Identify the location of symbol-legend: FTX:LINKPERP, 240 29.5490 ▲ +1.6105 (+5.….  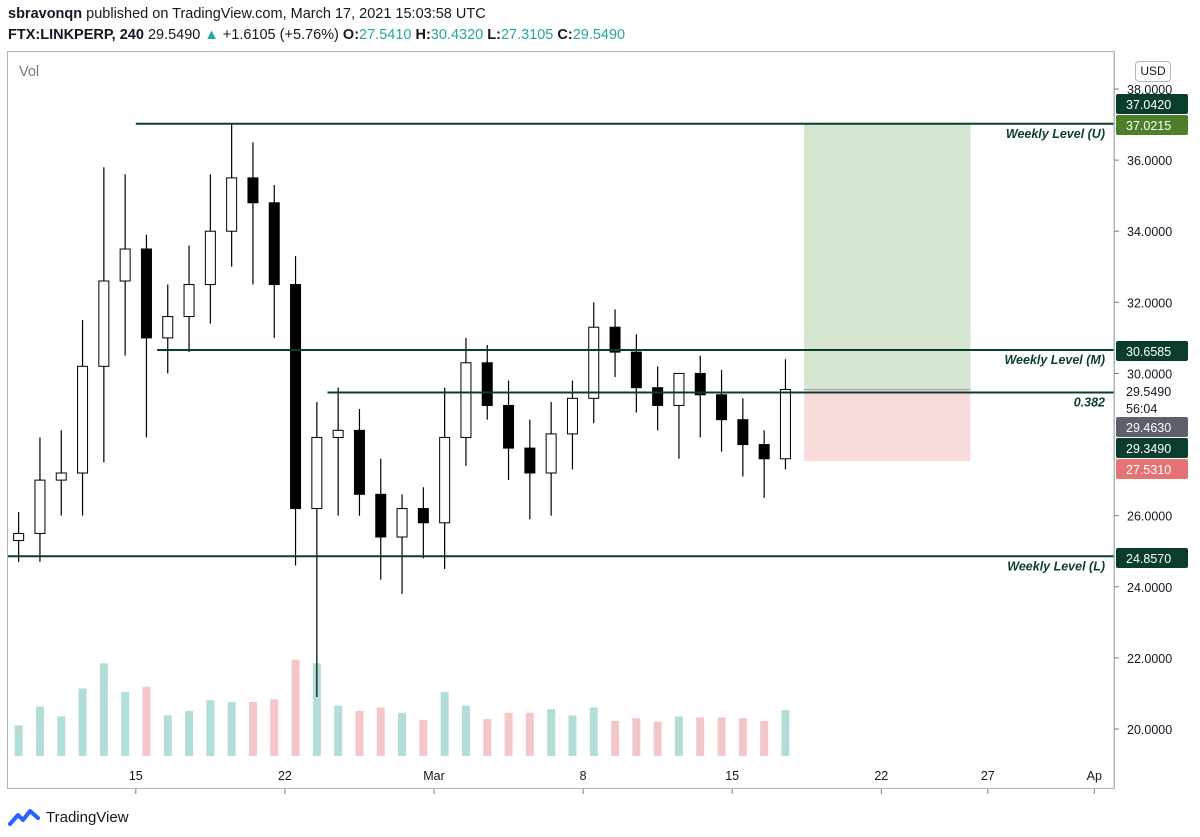
(316, 35).